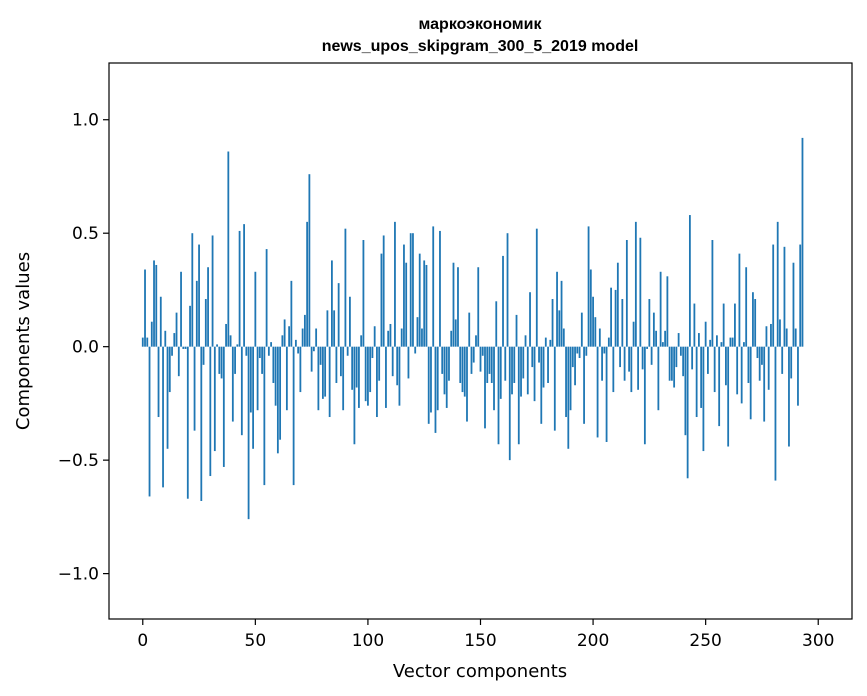 This screenshot has height=696, width=867. What do you see at coordinates (480, 46) in the screenshot?
I see `chart-subtitle: news_upos_skipgram_300_5_2019 model` at bounding box center [480, 46].